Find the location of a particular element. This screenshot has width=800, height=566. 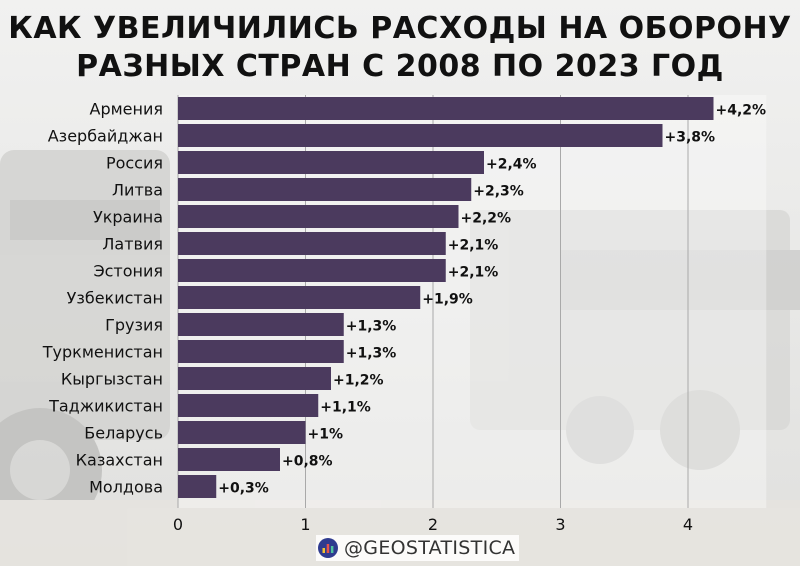

x-tick-label: 4 is located at coordinates (688, 524).